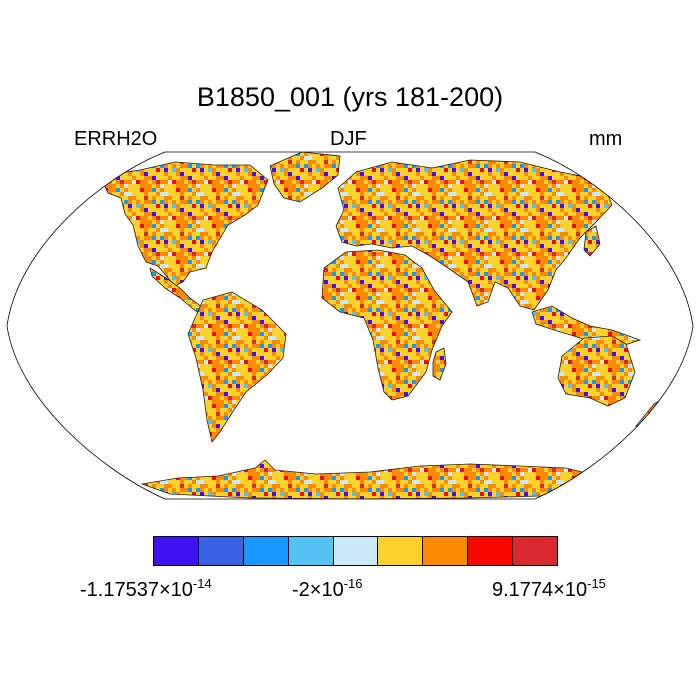  Describe the element at coordinates (350, 97) in the screenshot. I see `map-title: B1850_001 (yrs 181-200)` at that location.